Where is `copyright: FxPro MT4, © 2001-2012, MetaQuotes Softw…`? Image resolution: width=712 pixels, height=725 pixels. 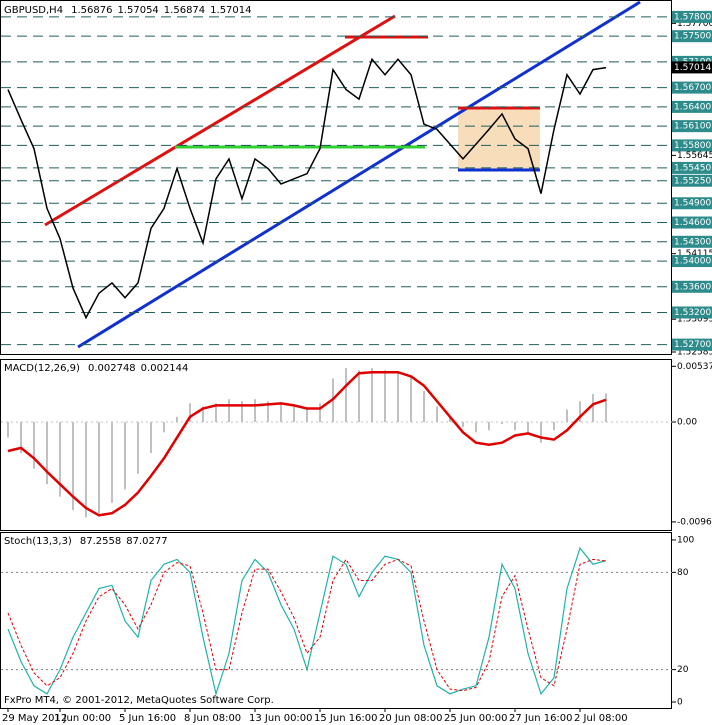
copyright: FxPro MT4, © 2001-2012, MetaQuotes Softw… is located at coordinates (139, 700).